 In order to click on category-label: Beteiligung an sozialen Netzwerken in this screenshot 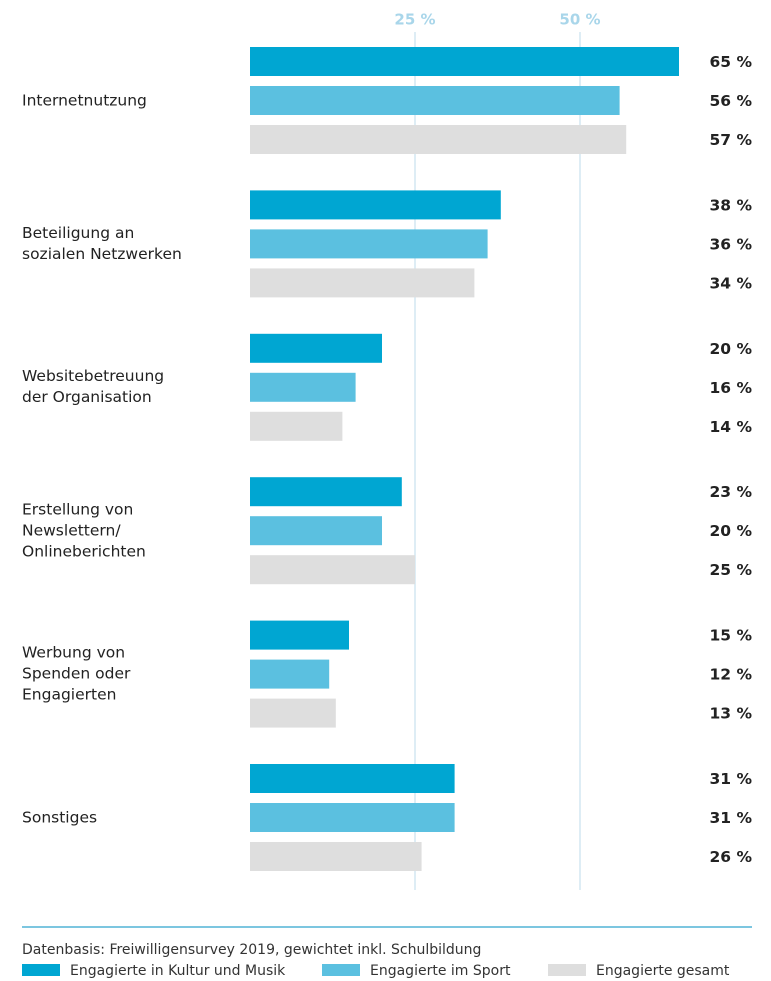, I will do `click(102, 243)`.